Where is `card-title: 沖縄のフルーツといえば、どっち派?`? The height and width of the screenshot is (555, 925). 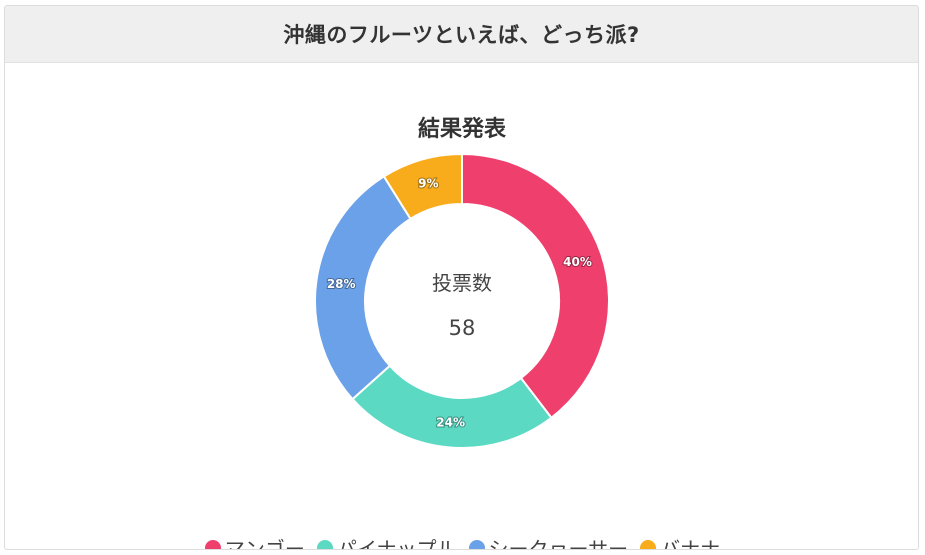
card-title: 沖縄のフルーツといえば、どっち派? is located at coordinates (461, 35).